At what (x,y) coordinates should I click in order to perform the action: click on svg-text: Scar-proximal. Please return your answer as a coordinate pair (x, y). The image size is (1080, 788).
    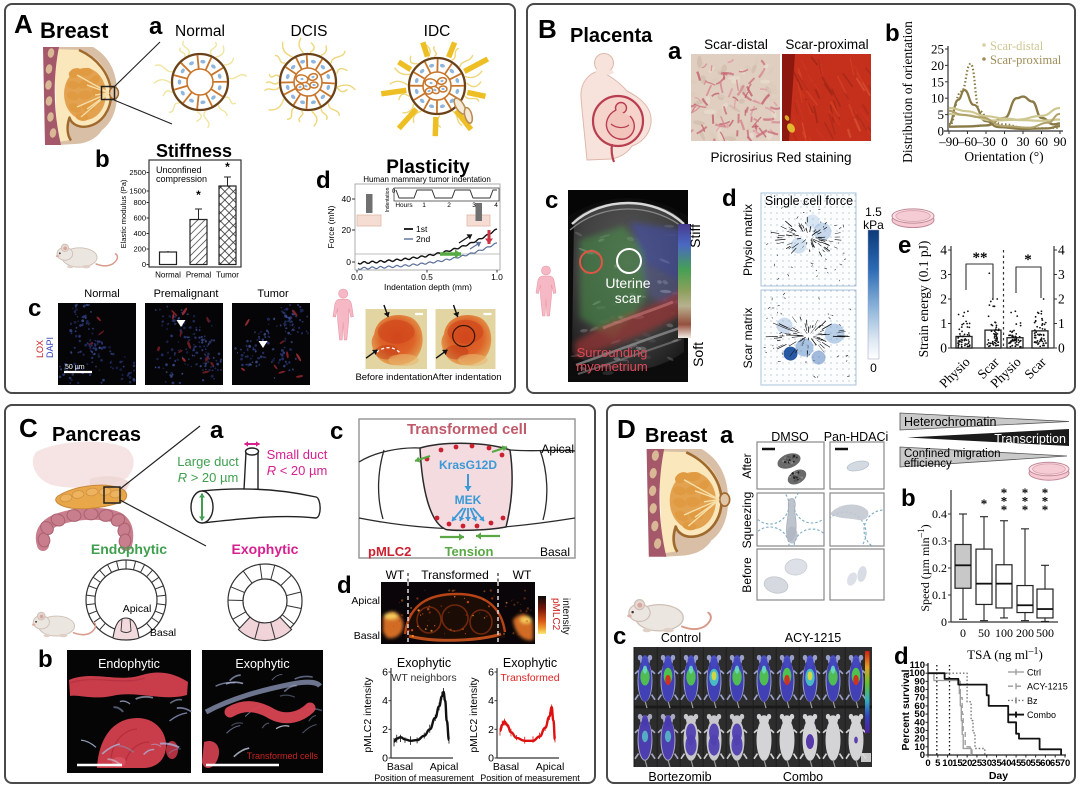
    Looking at the image, I should click on (1026, 60).